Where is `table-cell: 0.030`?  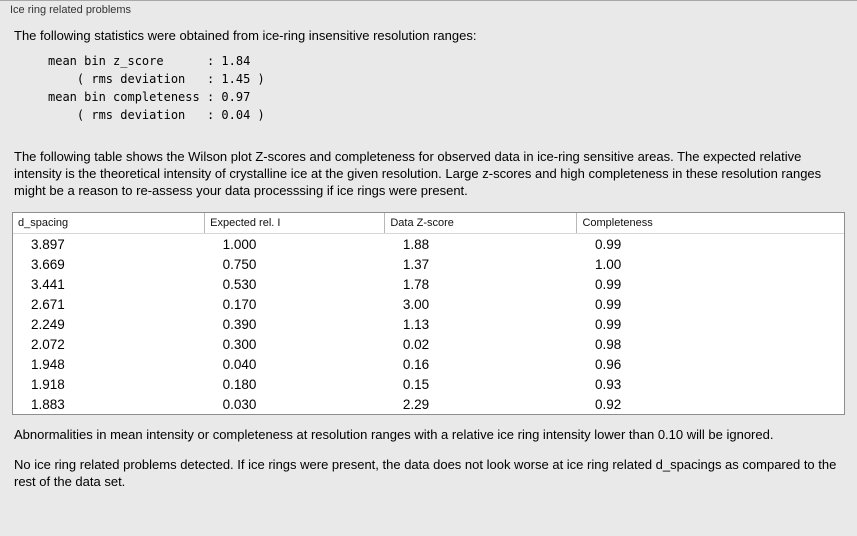
table-cell: 0.030 is located at coordinates (239, 404).